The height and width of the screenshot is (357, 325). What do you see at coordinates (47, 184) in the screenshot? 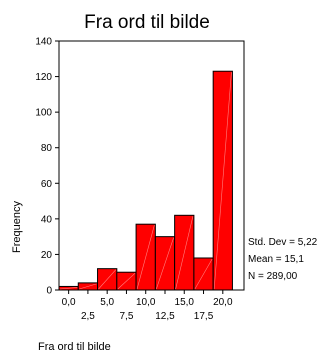
I see `y-tick-label: 60` at bounding box center [47, 184].